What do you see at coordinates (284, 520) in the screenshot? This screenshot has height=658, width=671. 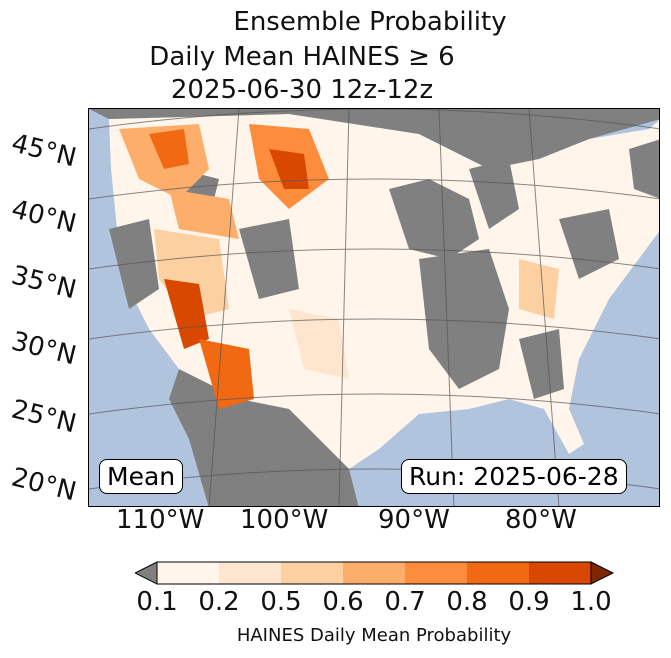 I see `lon-label: 100°W` at bounding box center [284, 520].